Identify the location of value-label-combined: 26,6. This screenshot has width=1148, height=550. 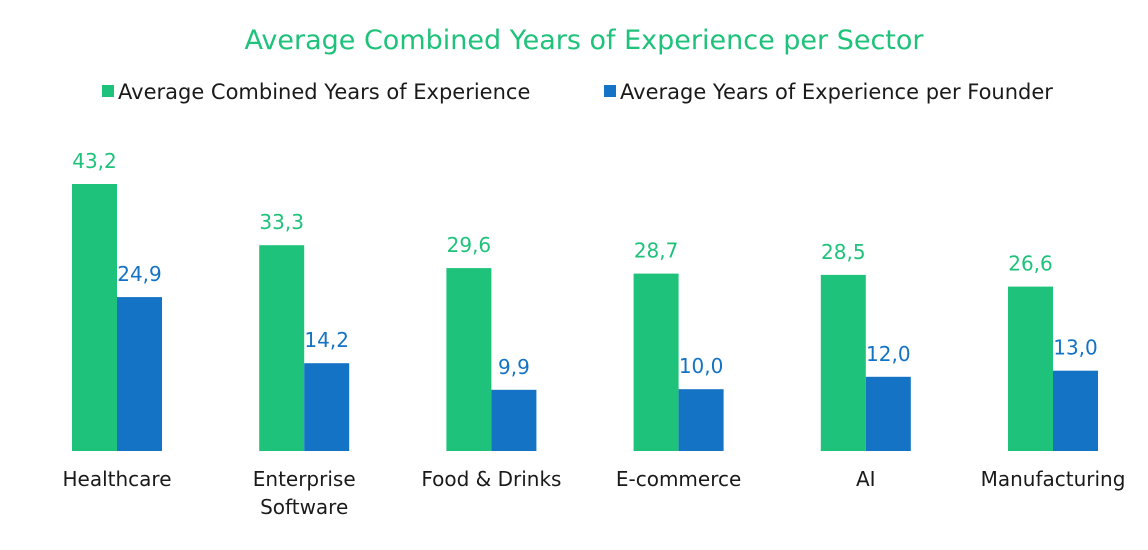
(1030, 264).